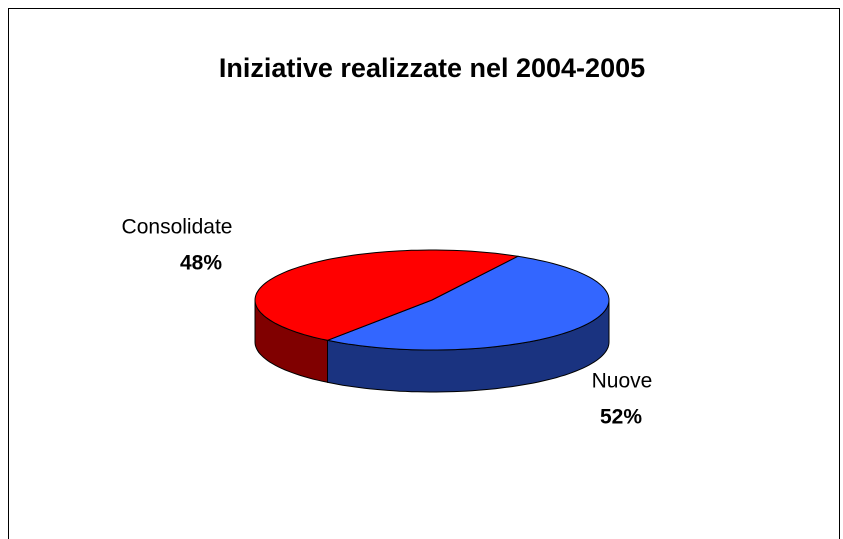  What do you see at coordinates (432, 68) in the screenshot?
I see `chart-title: Iniziative realizzate nel 2004-2005` at bounding box center [432, 68].